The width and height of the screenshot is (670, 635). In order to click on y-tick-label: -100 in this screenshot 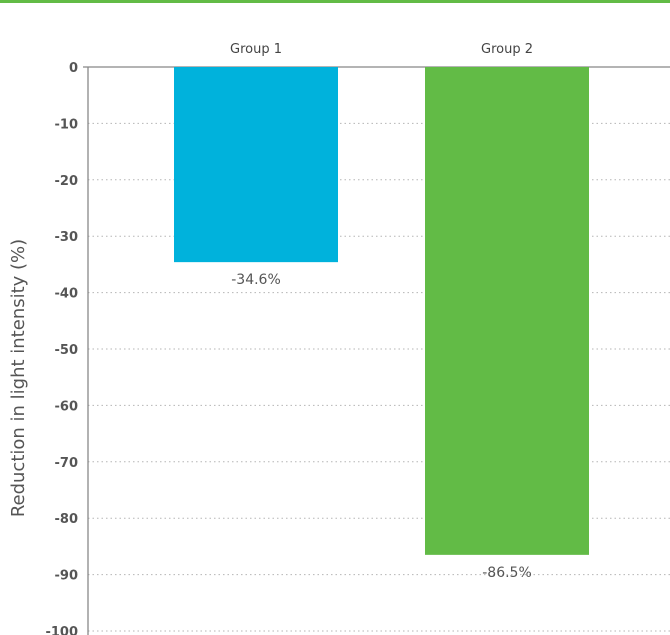, I will do `click(61, 630)`.